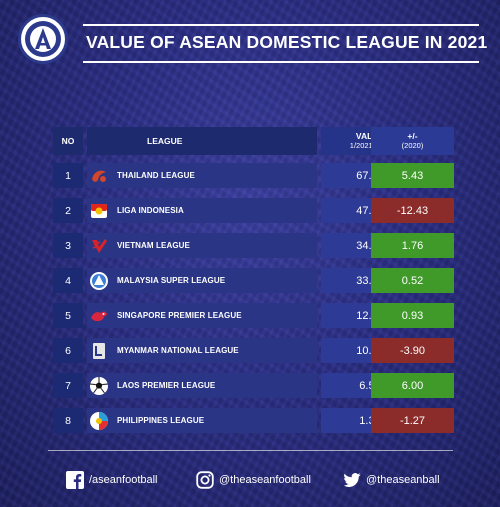 The image size is (500, 507). I want to click on table-row: 6 MYANMAR NATIONAL LEAGUE 10.50 -3.90, so click(253, 350).